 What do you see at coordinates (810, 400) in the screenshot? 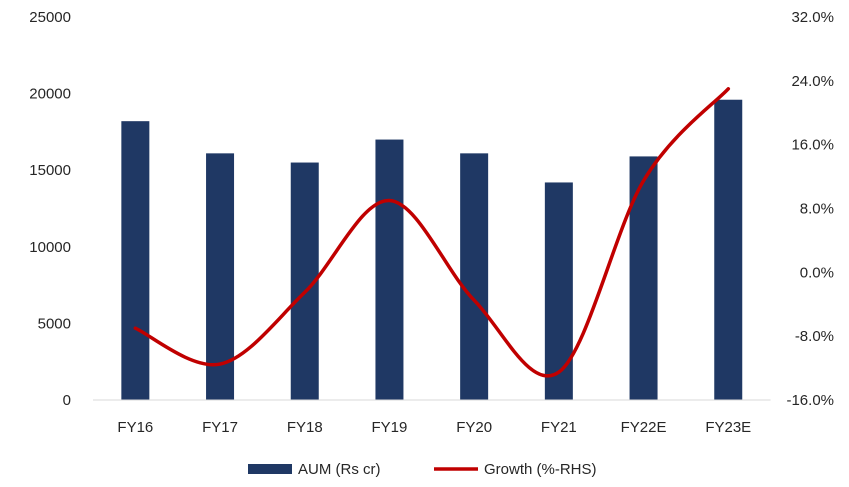
I see `right-axis-tick-label: -16.0%` at bounding box center [810, 400].